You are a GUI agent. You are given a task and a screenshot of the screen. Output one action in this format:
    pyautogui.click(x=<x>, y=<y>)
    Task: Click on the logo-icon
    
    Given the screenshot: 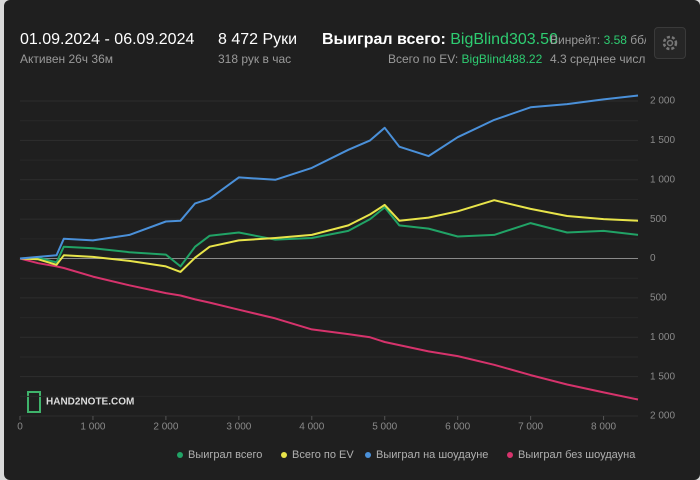 What is the action you would take?
    pyautogui.click(x=34, y=402)
    